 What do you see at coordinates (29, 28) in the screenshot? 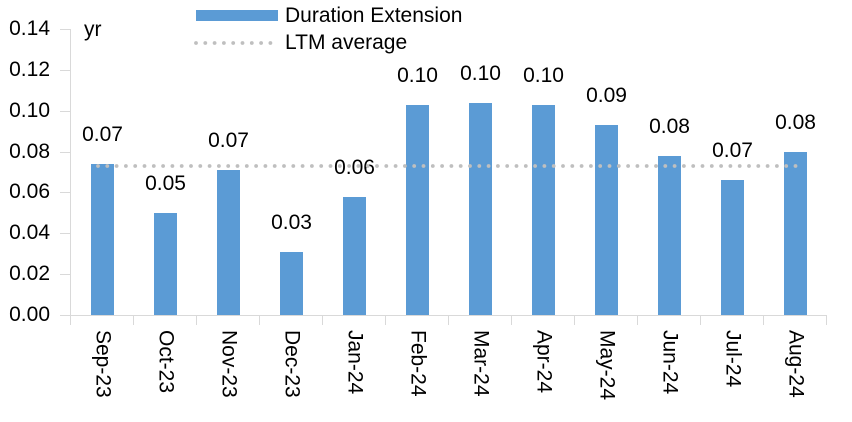
I see `y-tick-label: 0.14` at bounding box center [29, 28].